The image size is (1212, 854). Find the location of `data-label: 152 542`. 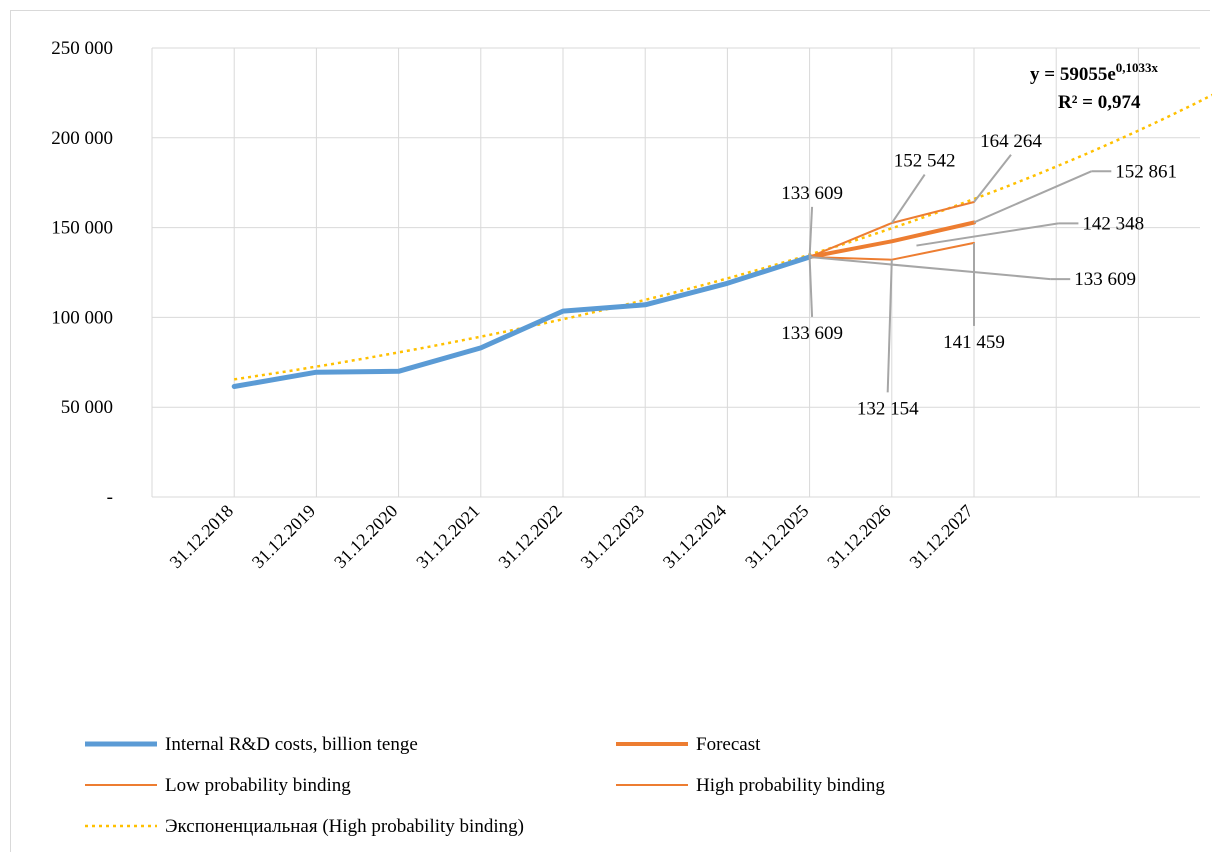

data-label: 152 542 is located at coordinates (925, 161).